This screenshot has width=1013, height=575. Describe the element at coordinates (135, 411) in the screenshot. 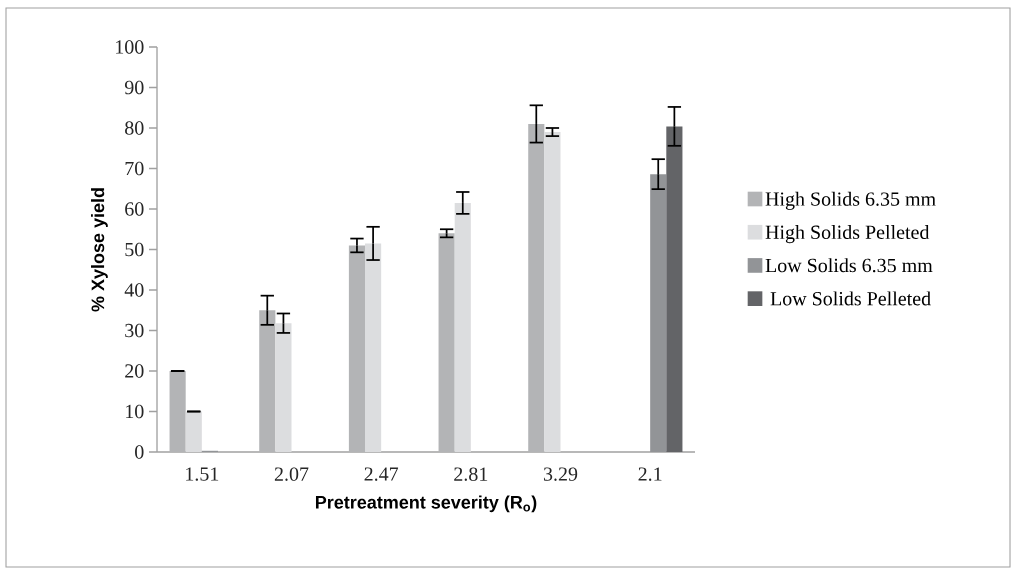

I see `y-tick-label: 10` at that location.